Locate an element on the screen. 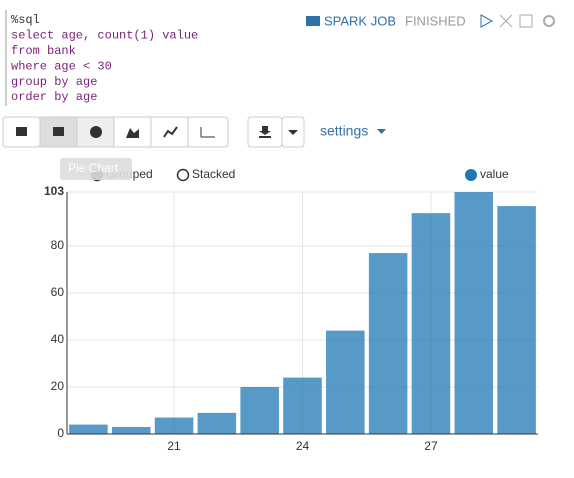 The image size is (574, 478). x-tick-label: 21 is located at coordinates (174, 446).